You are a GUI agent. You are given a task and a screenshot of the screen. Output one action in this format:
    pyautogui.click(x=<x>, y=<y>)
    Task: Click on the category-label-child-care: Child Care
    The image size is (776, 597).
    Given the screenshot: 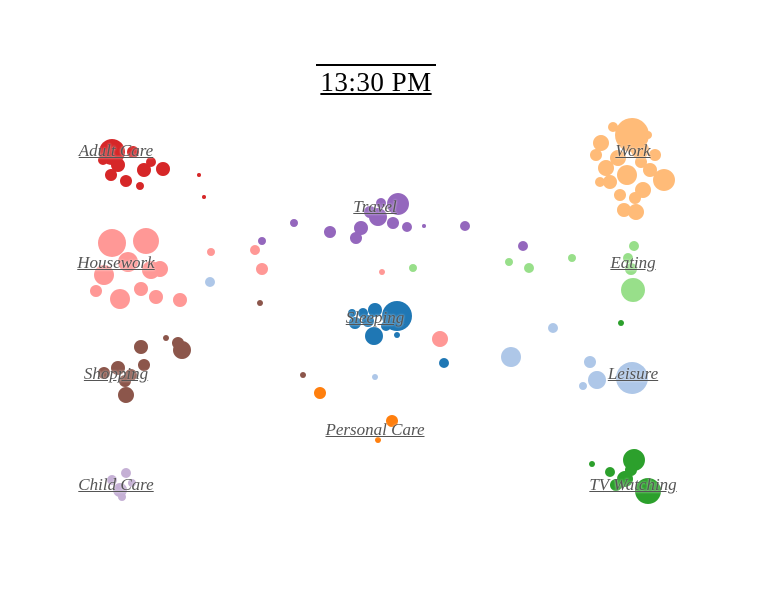 What is the action you would take?
    pyautogui.click(x=116, y=484)
    